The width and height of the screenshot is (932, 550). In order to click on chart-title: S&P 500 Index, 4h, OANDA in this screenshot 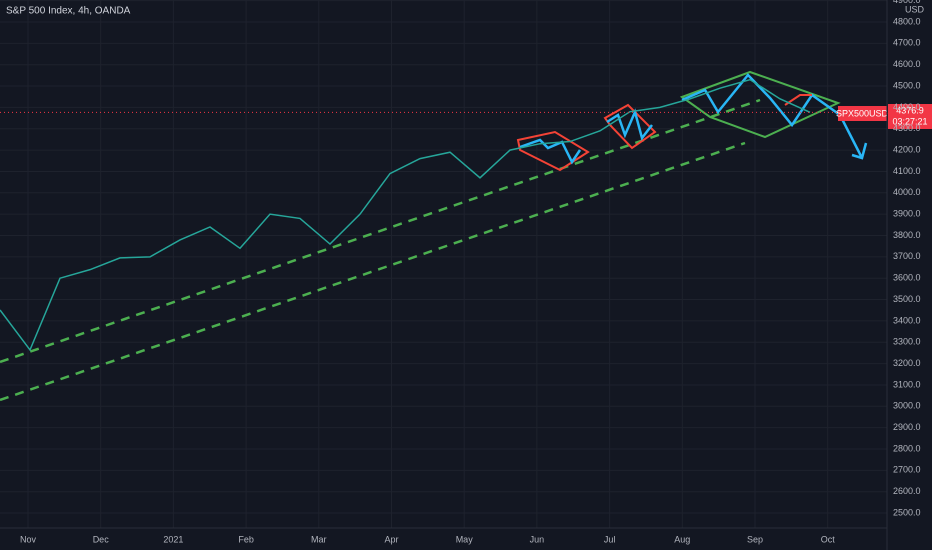, I will do `click(68, 11)`.